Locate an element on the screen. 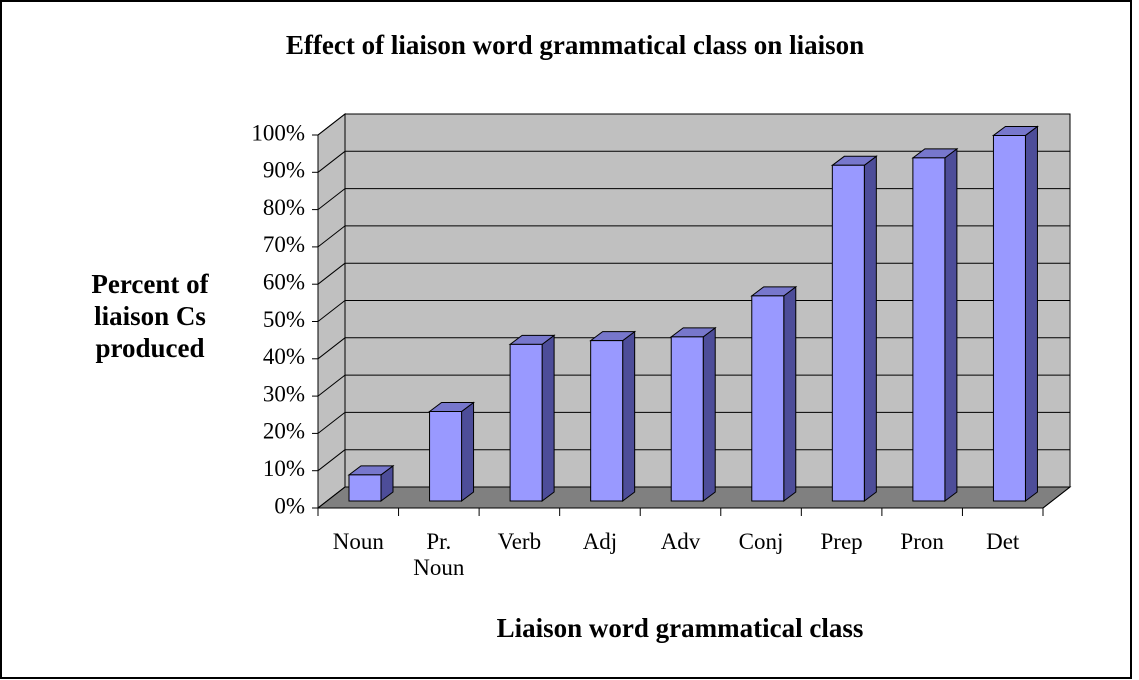  y-axis-title: Percent of liaison Cs produced is located at coordinates (150, 316).